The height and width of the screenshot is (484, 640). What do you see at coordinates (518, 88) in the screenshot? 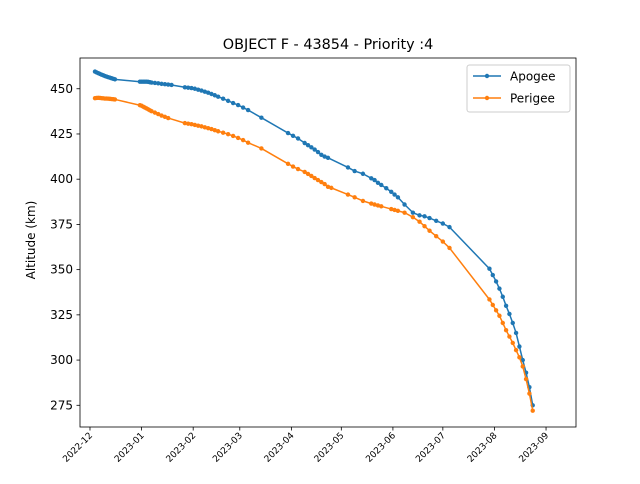
I see `legend: Apogee Perigee` at bounding box center [518, 88].